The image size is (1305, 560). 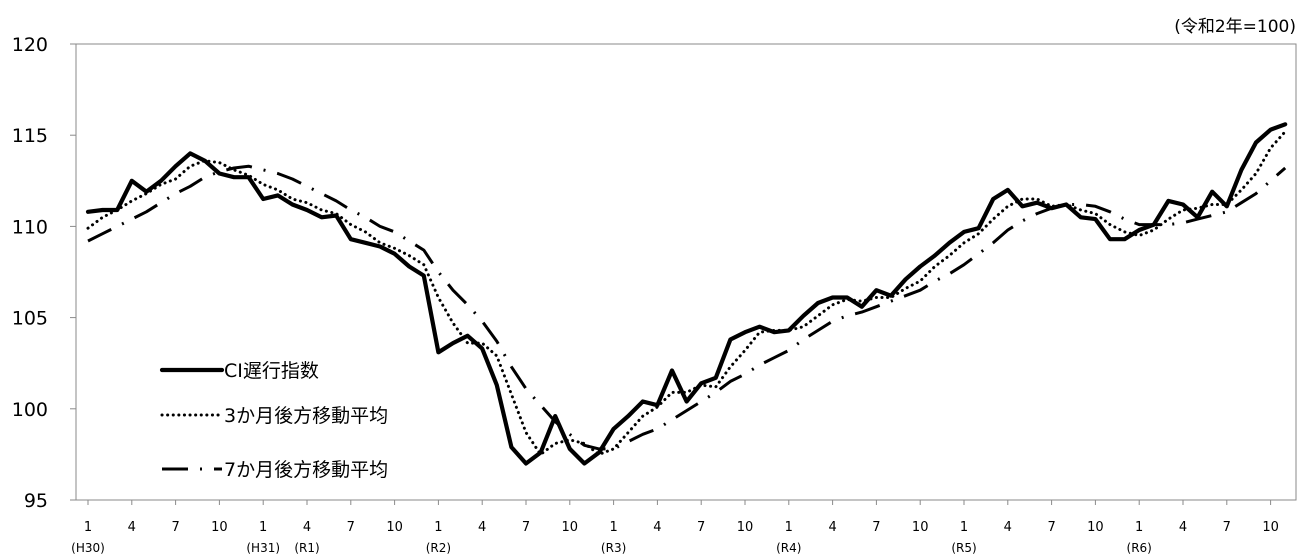 What do you see at coordinates (271, 371) in the screenshot?
I see `legend-label-1: CI遅行指数` at bounding box center [271, 371].